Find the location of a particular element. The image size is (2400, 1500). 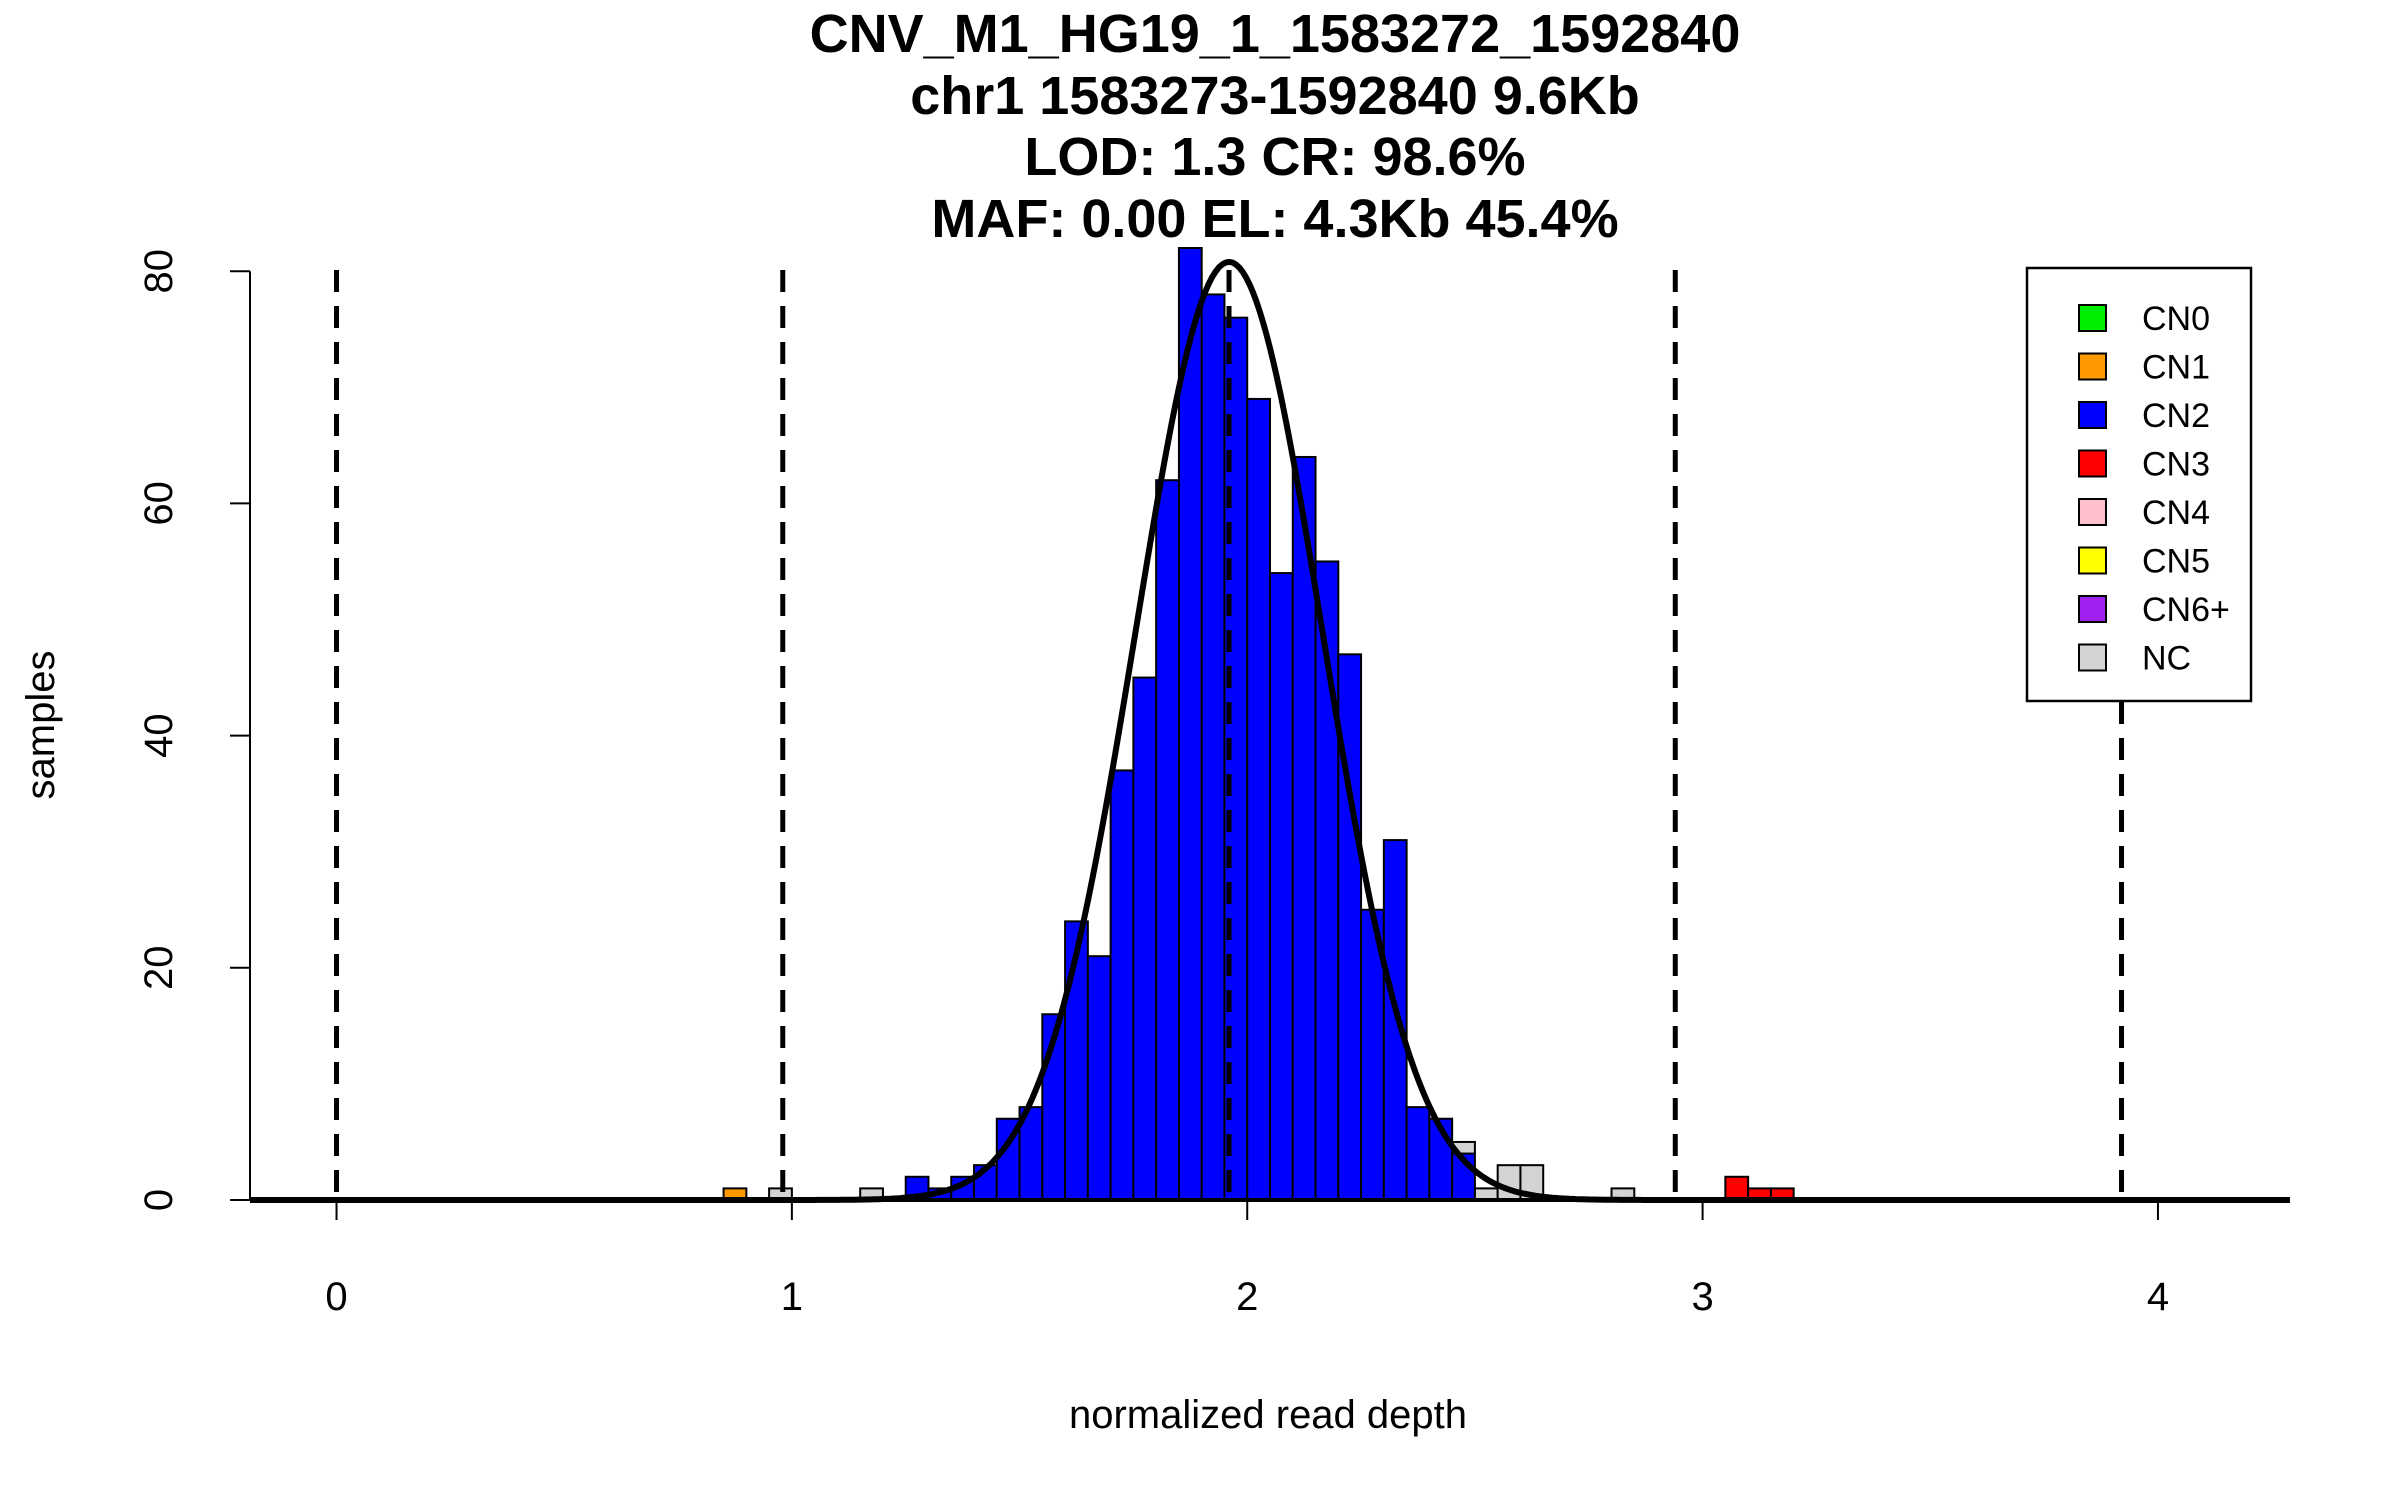

title-line-1: CNV_M1_HG19_1_1583272_1592840 is located at coordinates (1275, 34).